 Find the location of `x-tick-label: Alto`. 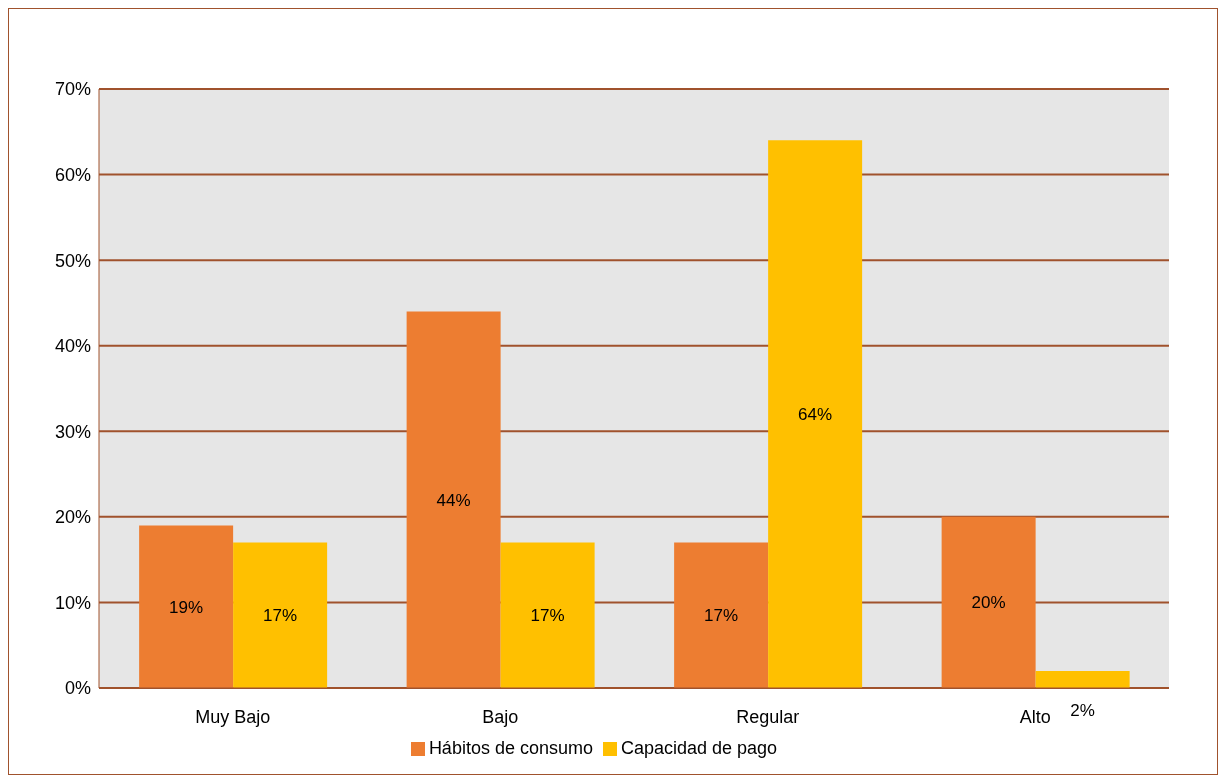

x-tick-label: Alto is located at coordinates (1035, 716).